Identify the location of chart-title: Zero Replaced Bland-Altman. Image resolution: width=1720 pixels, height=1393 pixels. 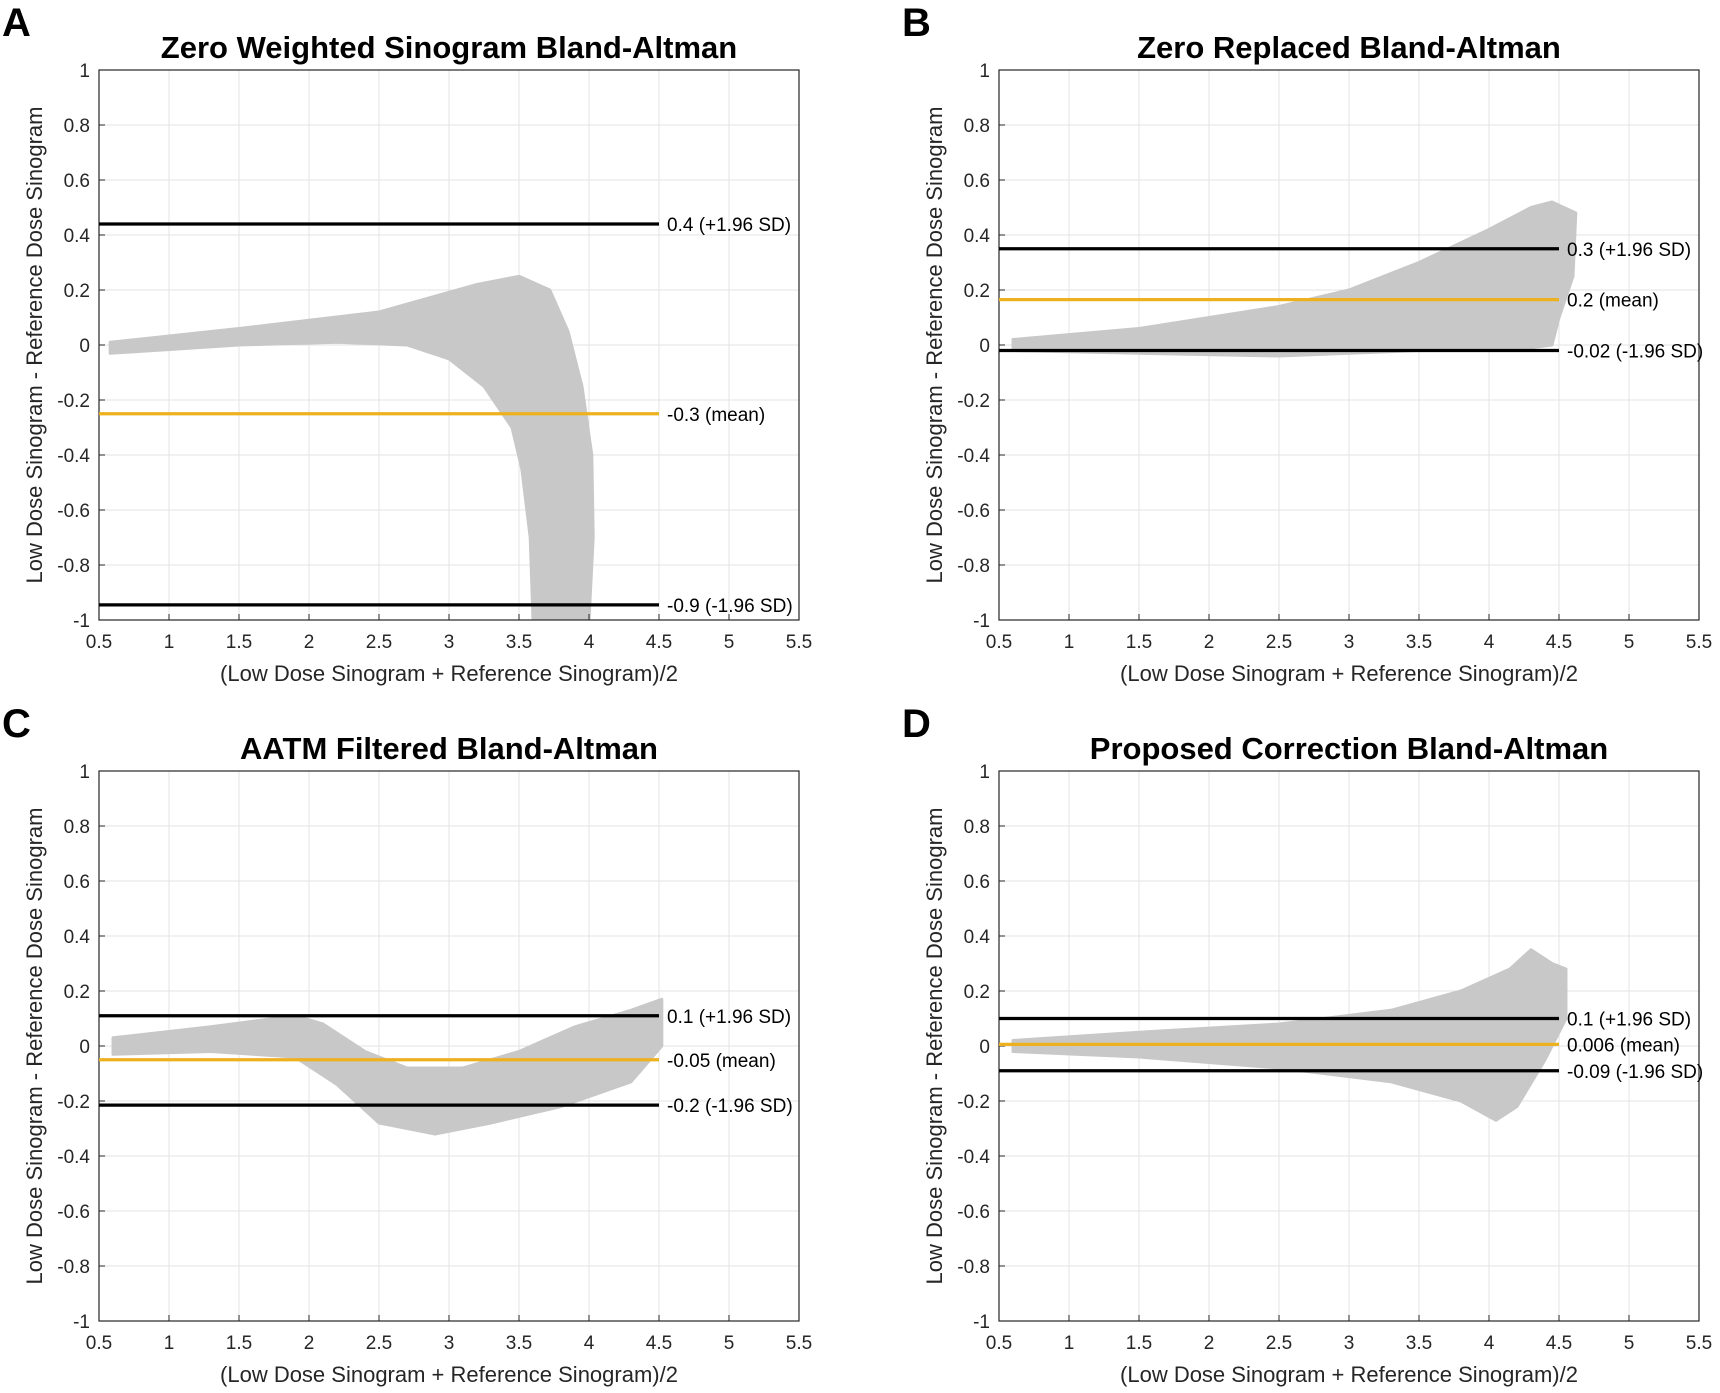
(1349, 47).